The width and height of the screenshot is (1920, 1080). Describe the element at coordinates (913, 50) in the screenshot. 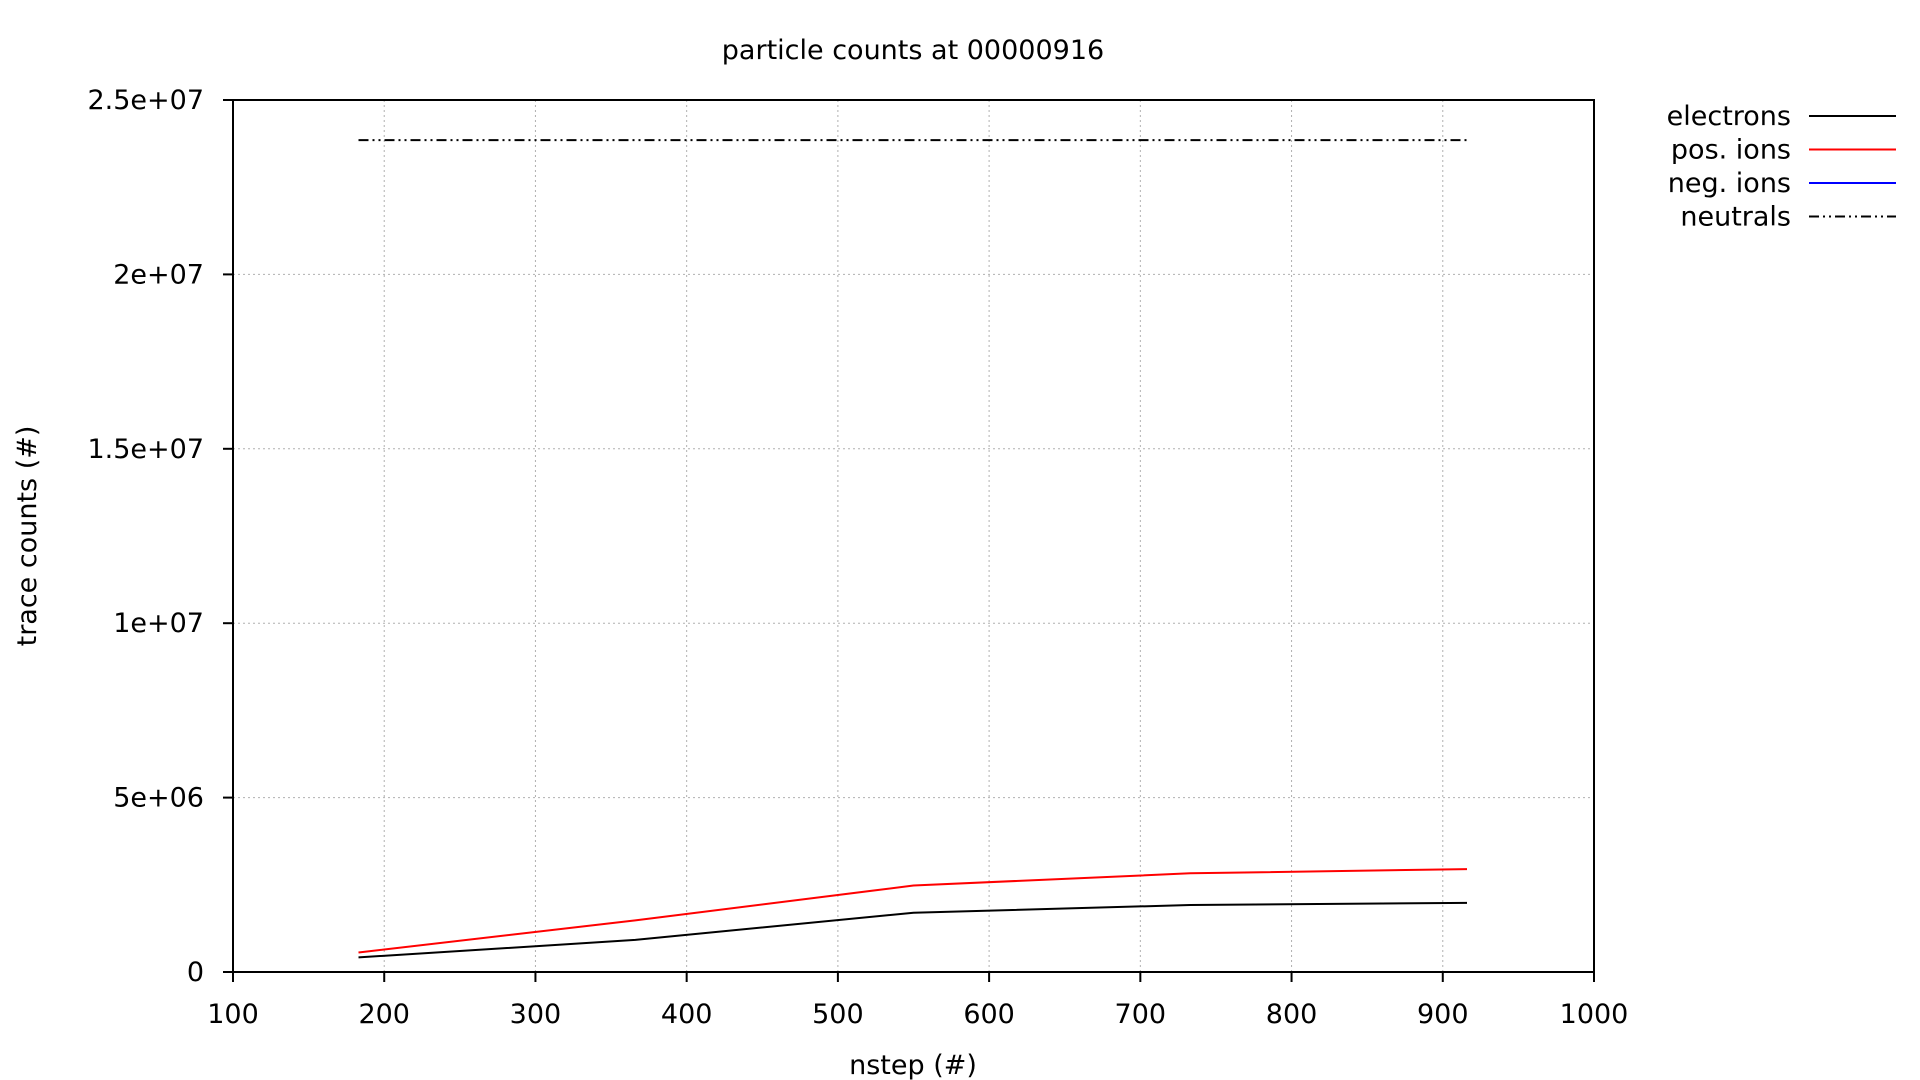

I see `chart-title: particle counts at 00000916` at that location.